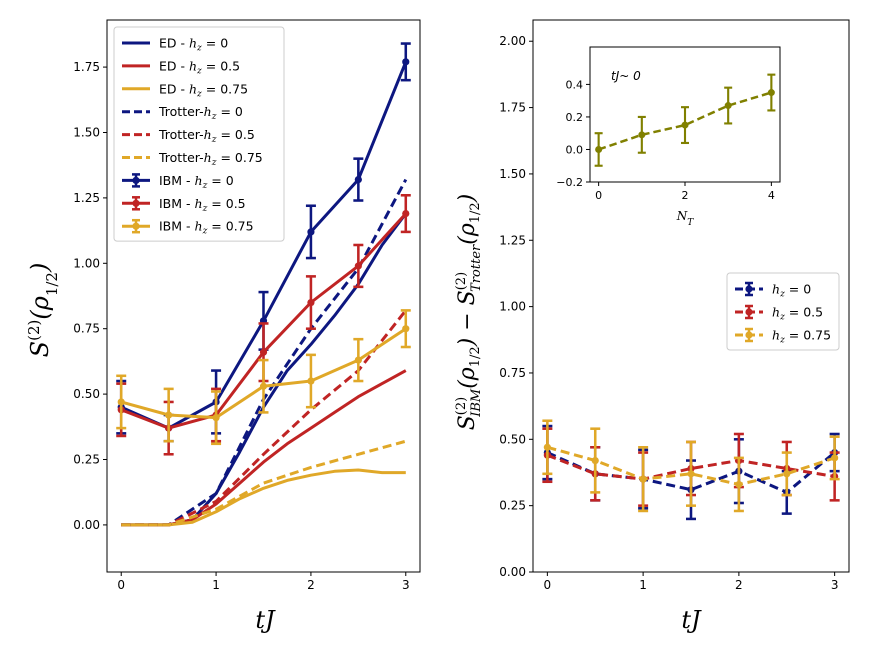 The height and width of the screenshot is (654, 872). Describe the element at coordinates (210, 159) in the screenshot. I see `legend-label: Trotter-hz = 0.75` at that location.